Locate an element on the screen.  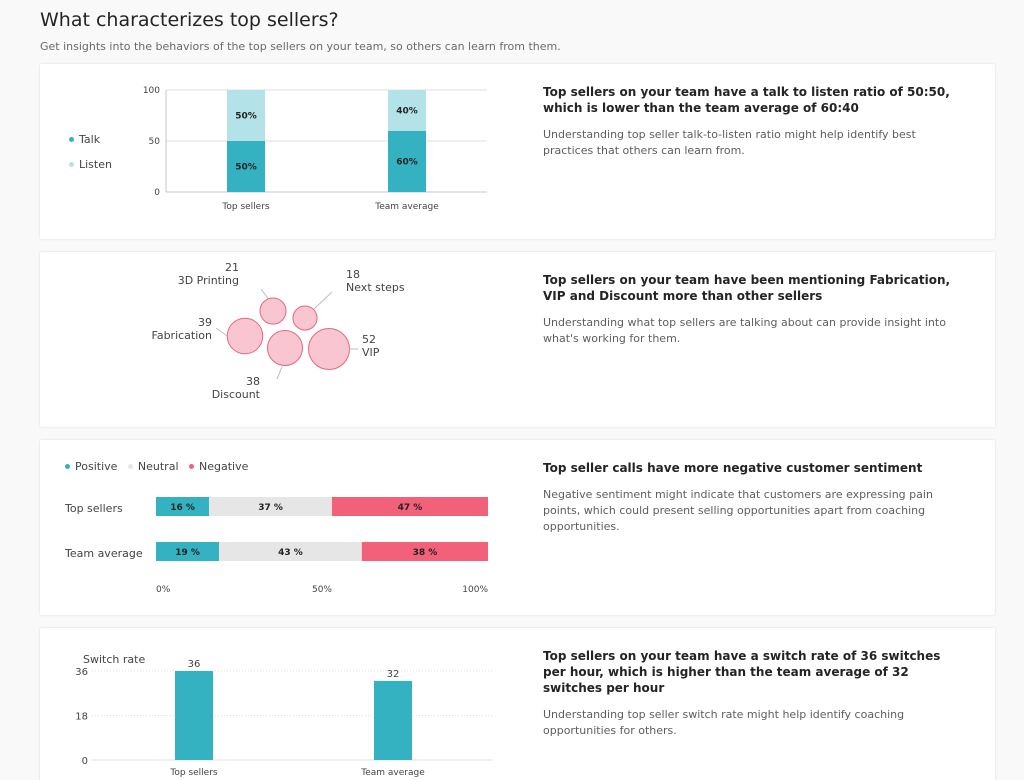
legend-neutral: Neutral is located at coordinates (153, 466).